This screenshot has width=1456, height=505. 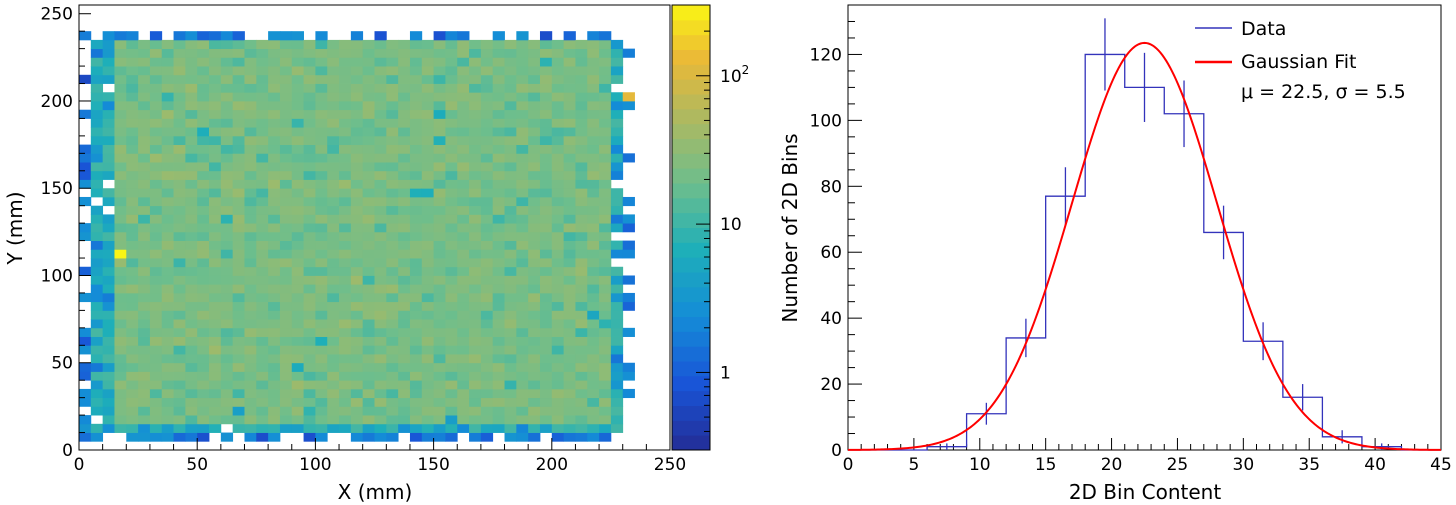 What do you see at coordinates (380, 456) in the screenshot?
I see `heatmap-x-axis: 0 50 100 150 200 250` at bounding box center [380, 456].